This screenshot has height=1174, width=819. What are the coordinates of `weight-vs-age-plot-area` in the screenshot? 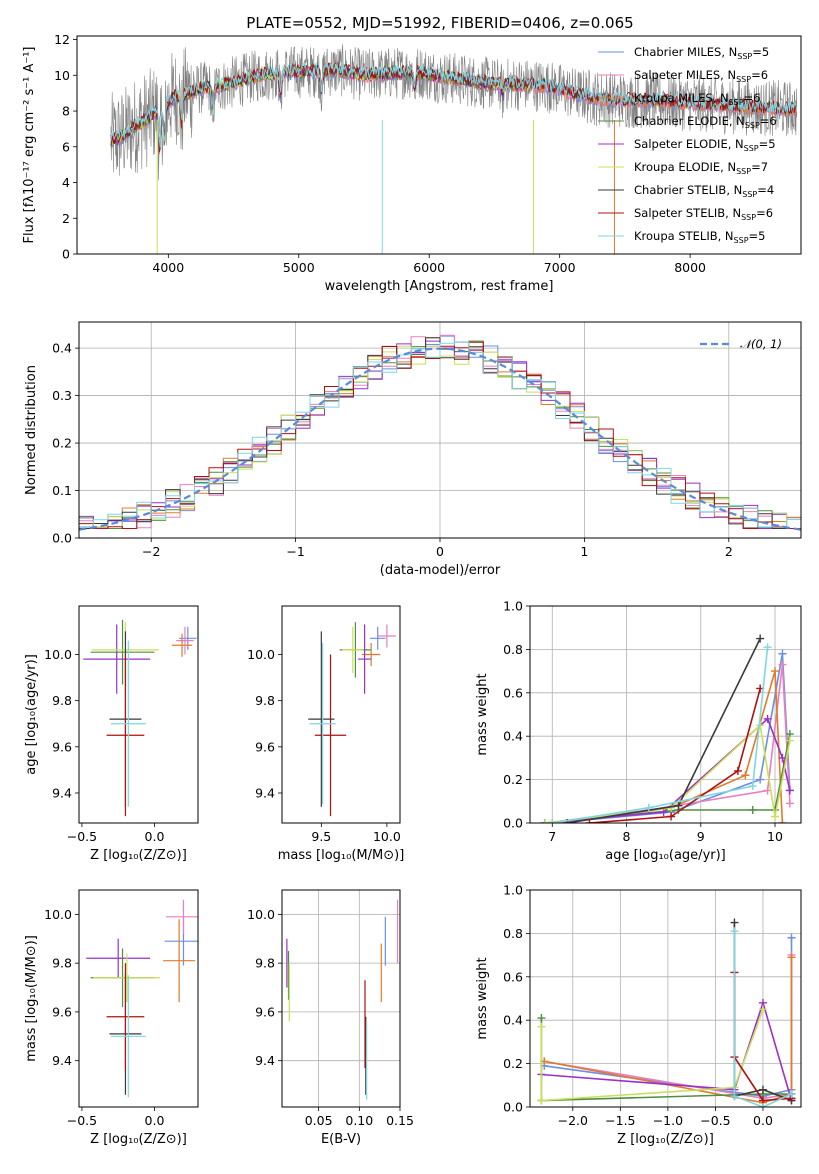 It's located at (667, 728).